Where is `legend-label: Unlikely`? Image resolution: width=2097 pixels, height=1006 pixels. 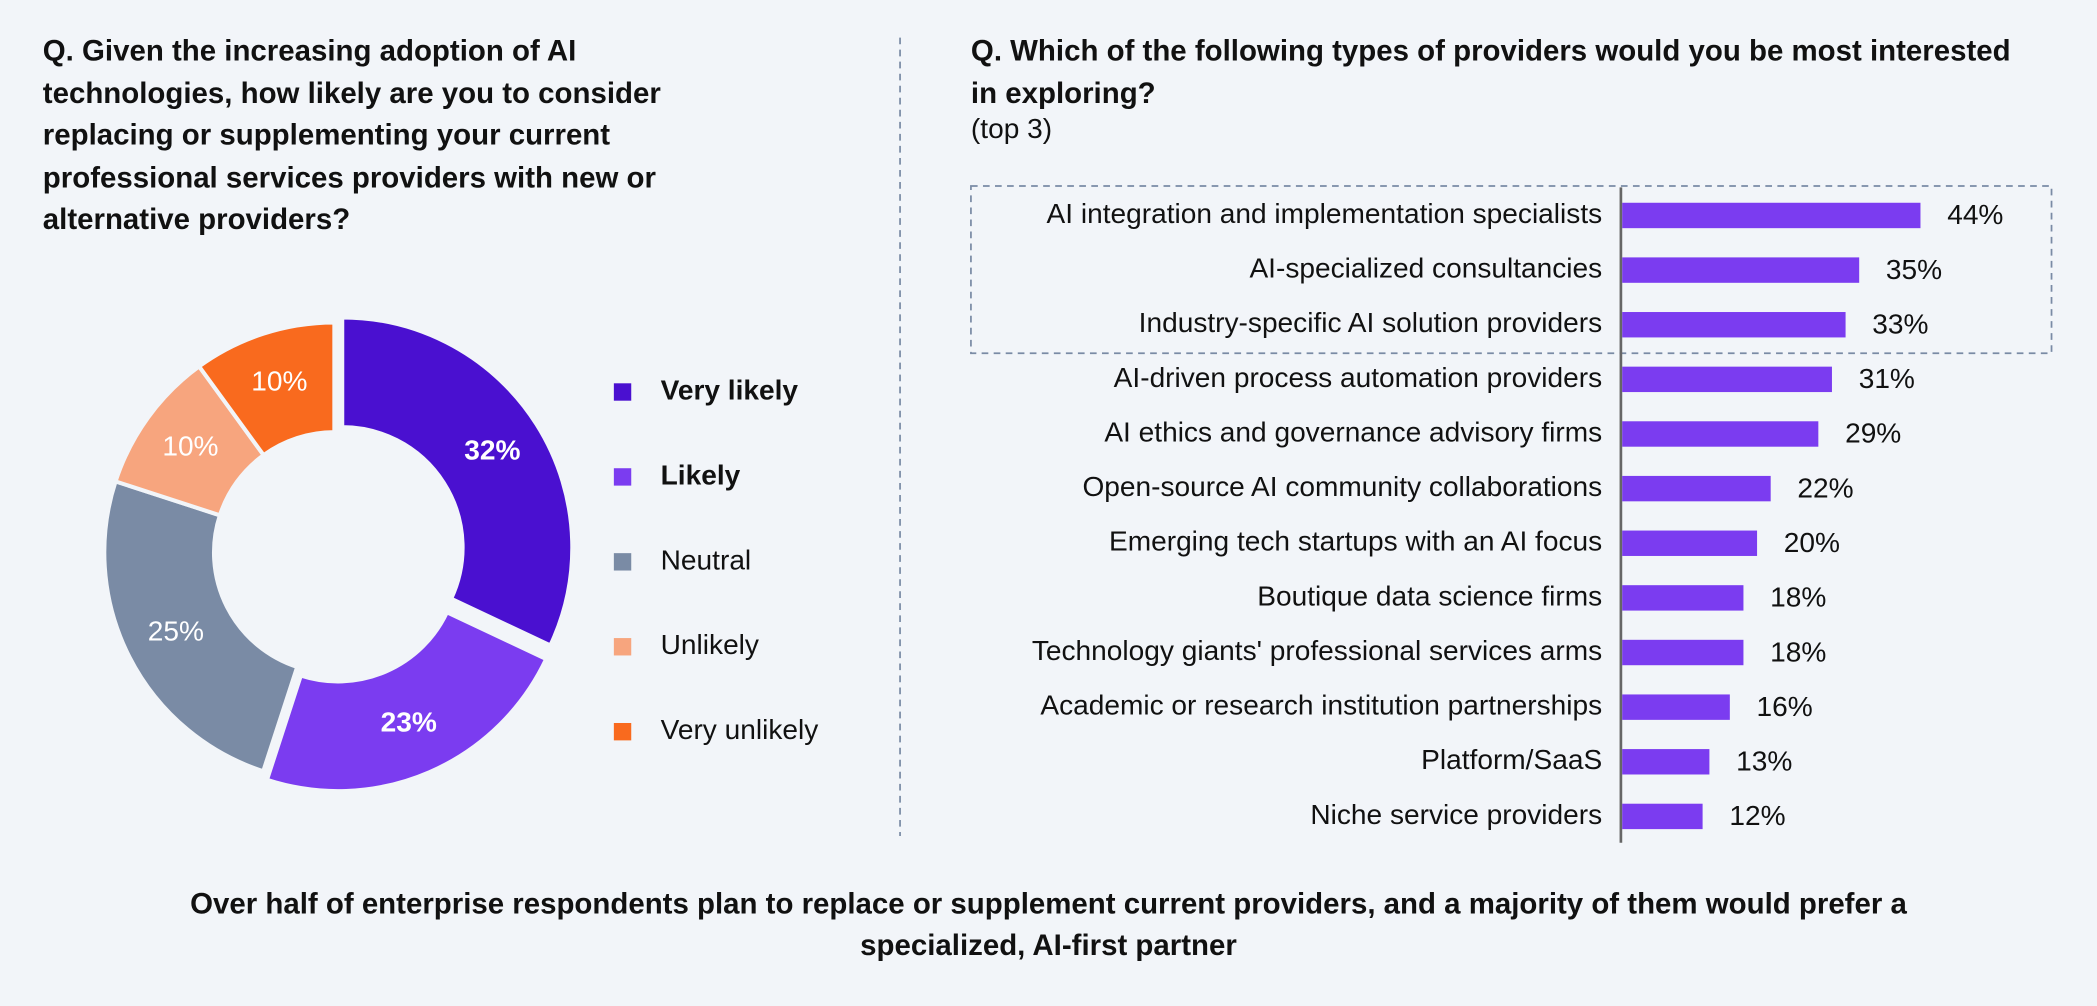 legend-label: Unlikely is located at coordinates (710, 644).